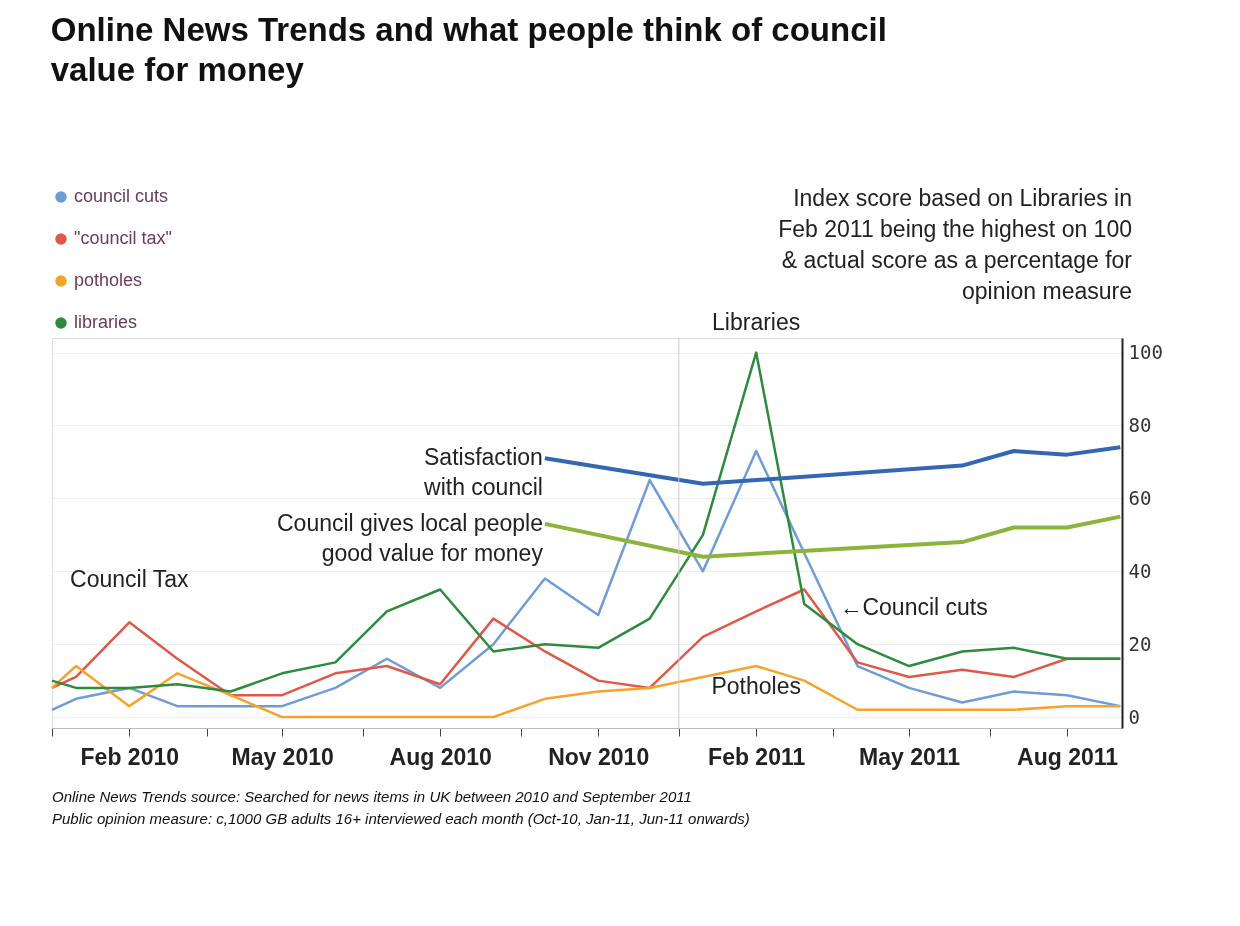 The width and height of the screenshot is (1240, 926). What do you see at coordinates (401, 818) in the screenshot?
I see `text: Public opinion measure: c,1000 GB adults 16+ interviewed each month (Oct-10, Jan-11, Jun-11 onwards)` at bounding box center [401, 818].